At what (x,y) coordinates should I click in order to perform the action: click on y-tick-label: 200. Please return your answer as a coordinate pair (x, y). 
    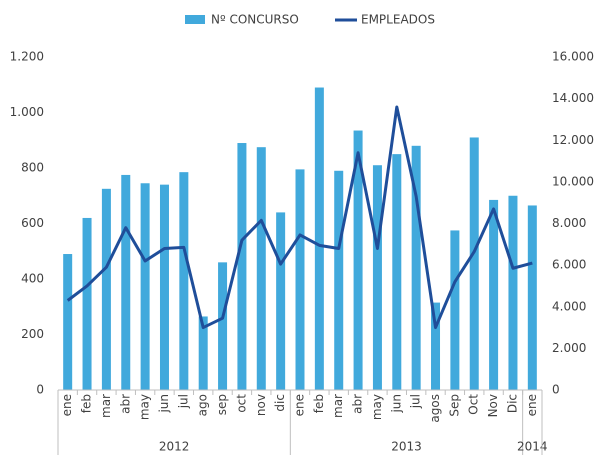
    Looking at the image, I should click on (32, 334).